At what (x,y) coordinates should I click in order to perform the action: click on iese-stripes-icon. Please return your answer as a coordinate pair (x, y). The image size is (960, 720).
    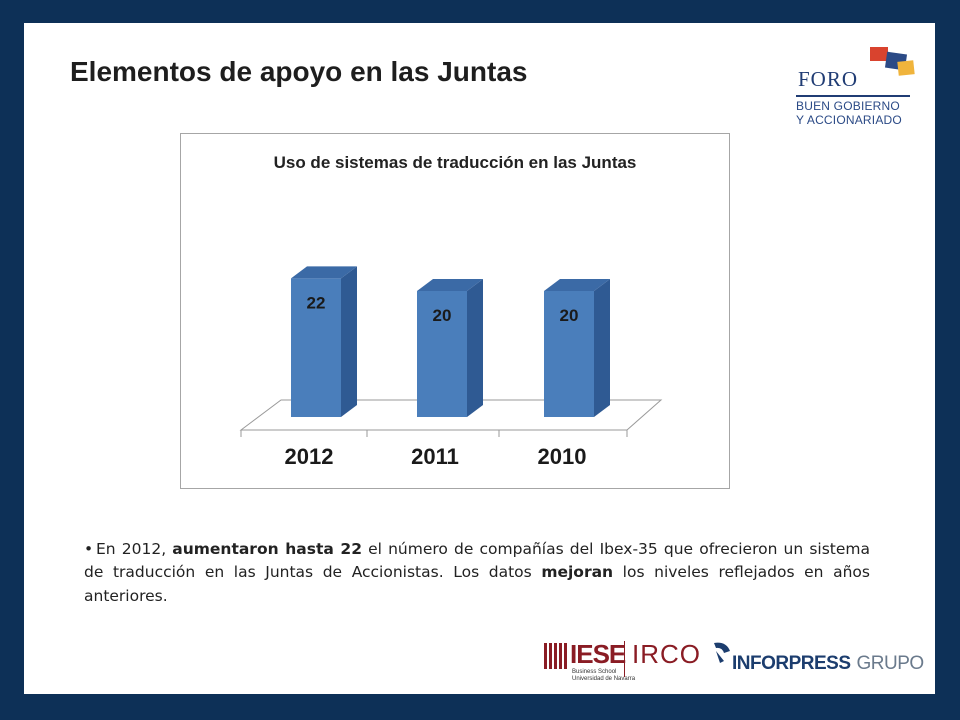
    Looking at the image, I should click on (555, 656).